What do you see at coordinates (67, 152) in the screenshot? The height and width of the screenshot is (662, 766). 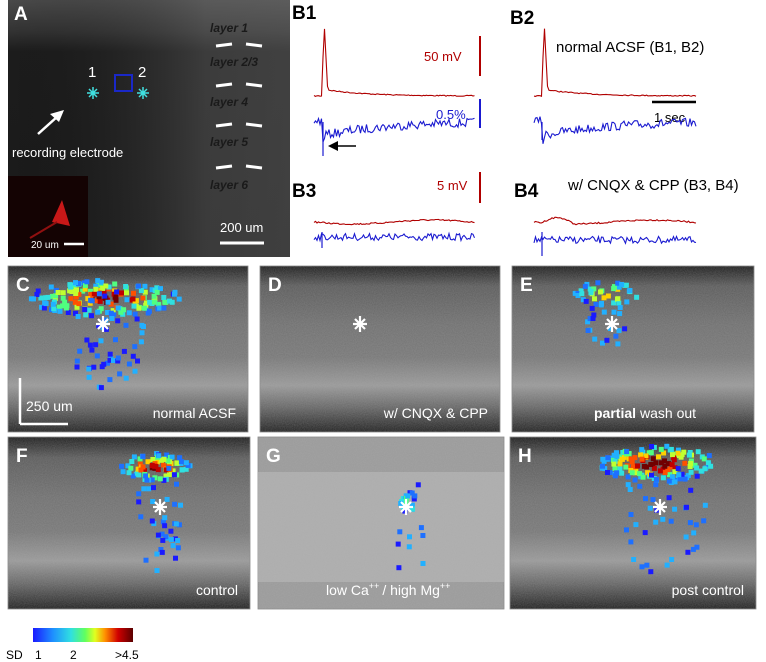 I see `electrode-label: recording electrode` at bounding box center [67, 152].